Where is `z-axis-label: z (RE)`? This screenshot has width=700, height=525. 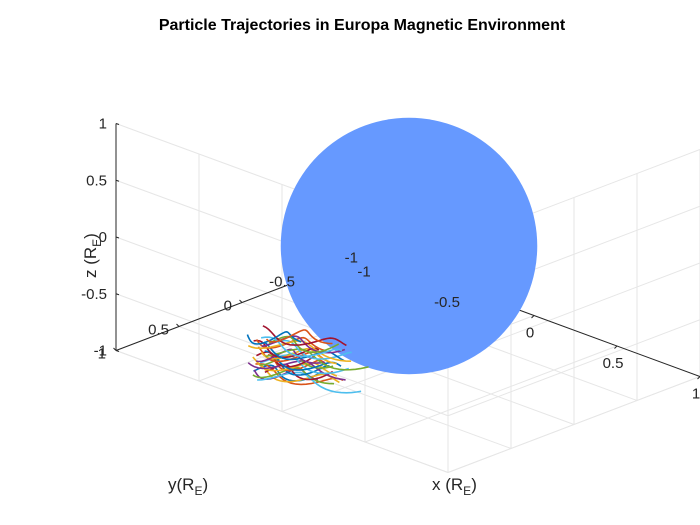
z-axis-label: z (RE) is located at coordinates (92, 255).